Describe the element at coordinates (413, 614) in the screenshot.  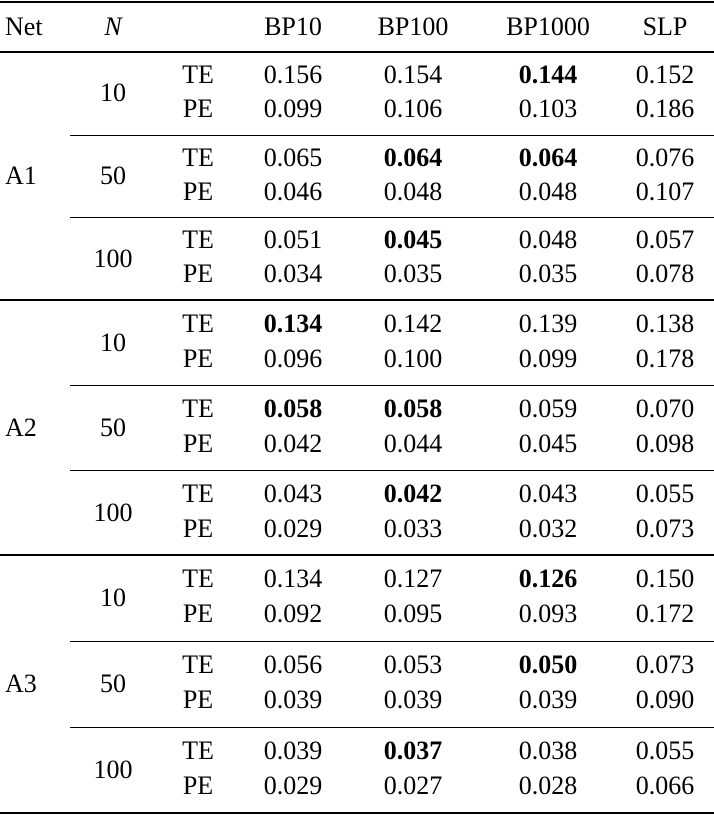
I see `cell: 0.095` at that location.